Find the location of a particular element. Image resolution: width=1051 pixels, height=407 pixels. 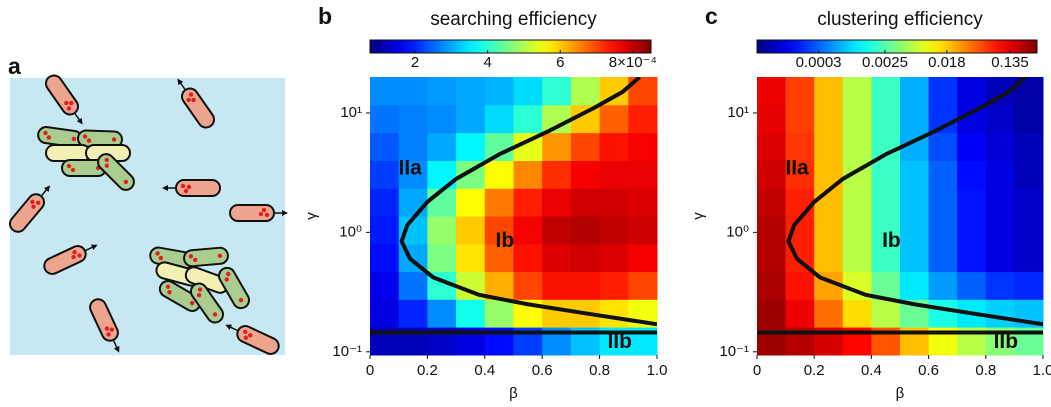

panel-label: a is located at coordinates (14, 66).